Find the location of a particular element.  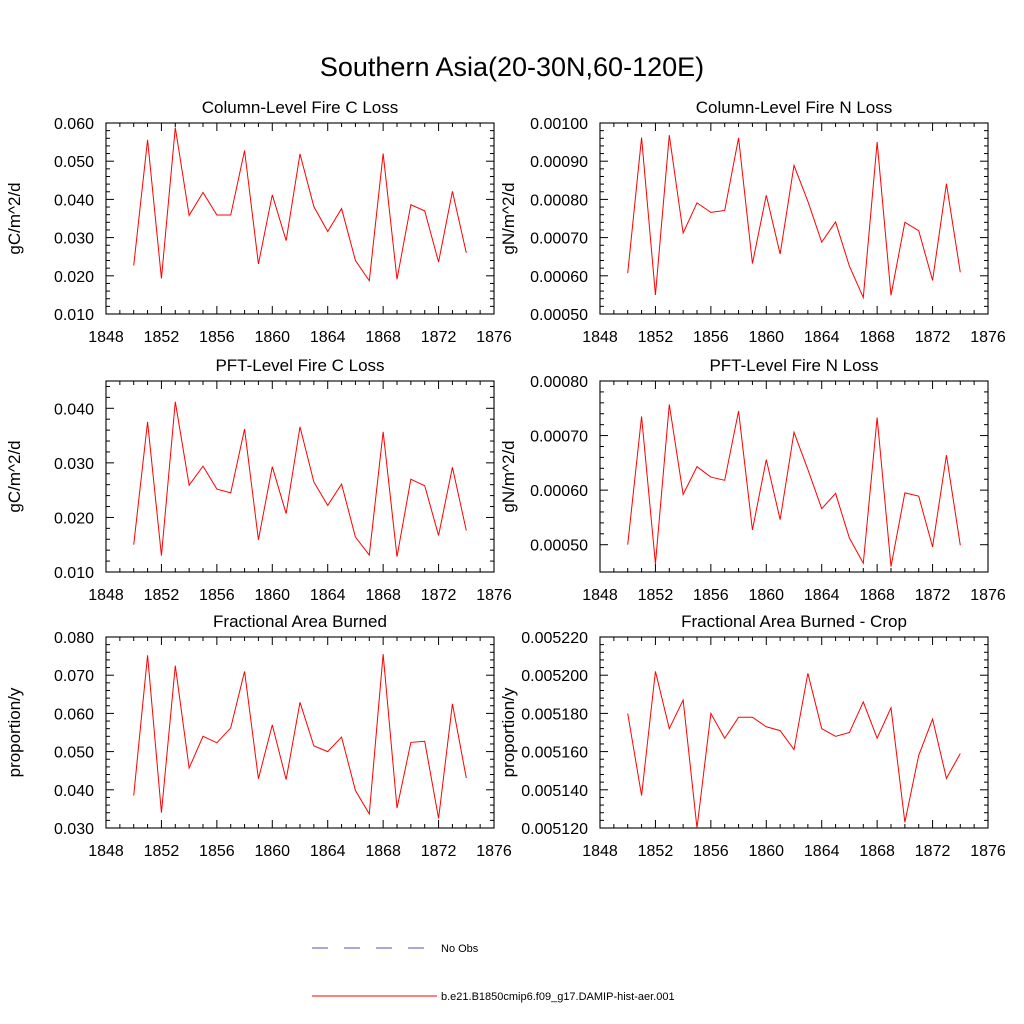

panel-title: PFT-Level Fire C Loss is located at coordinates (299, 365).